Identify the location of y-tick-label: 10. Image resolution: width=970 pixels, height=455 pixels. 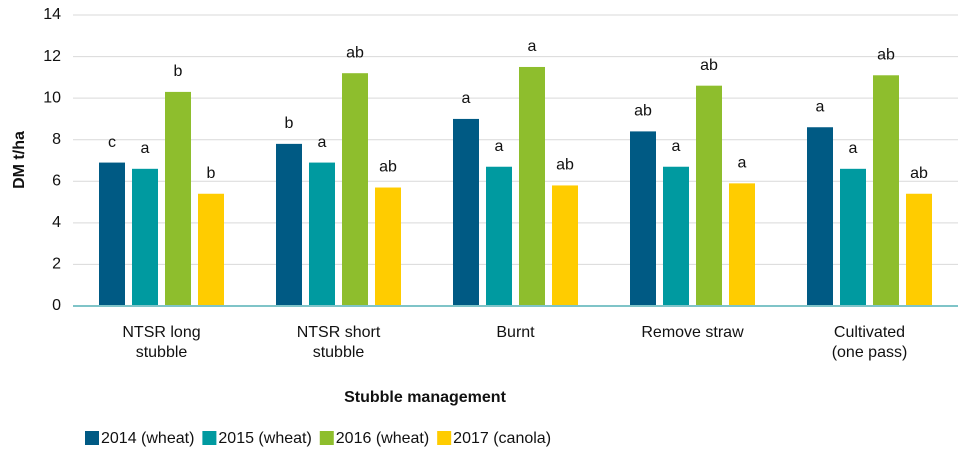
(52, 97).